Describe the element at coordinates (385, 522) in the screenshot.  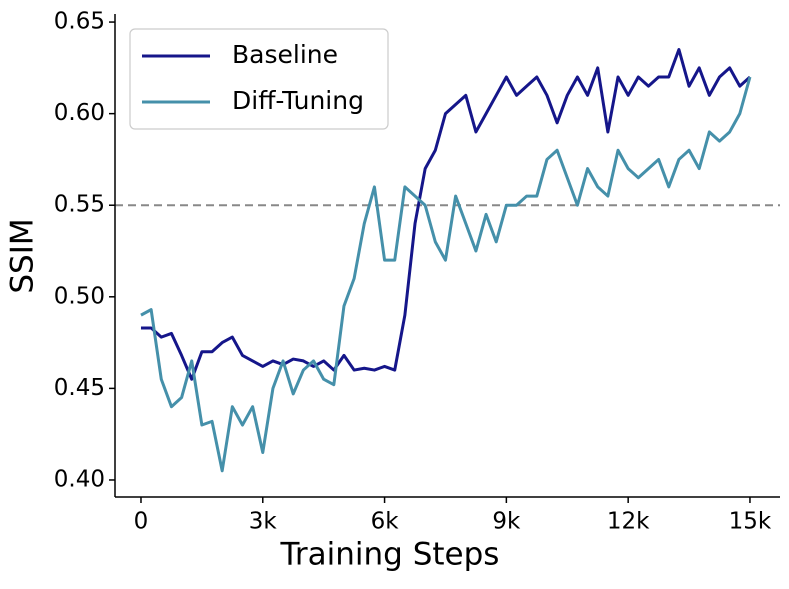
I see `x-tick-label: 6k` at that location.